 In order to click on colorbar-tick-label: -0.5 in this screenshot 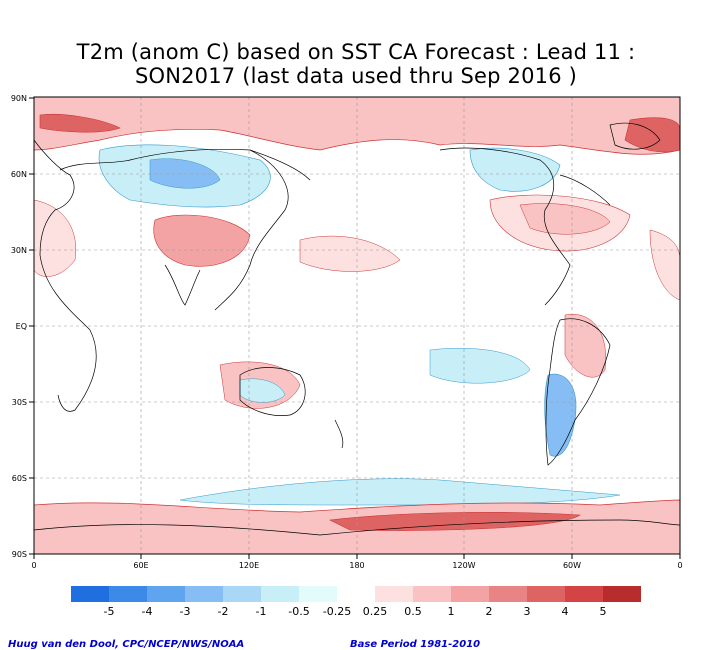, I will do `click(298, 611)`.